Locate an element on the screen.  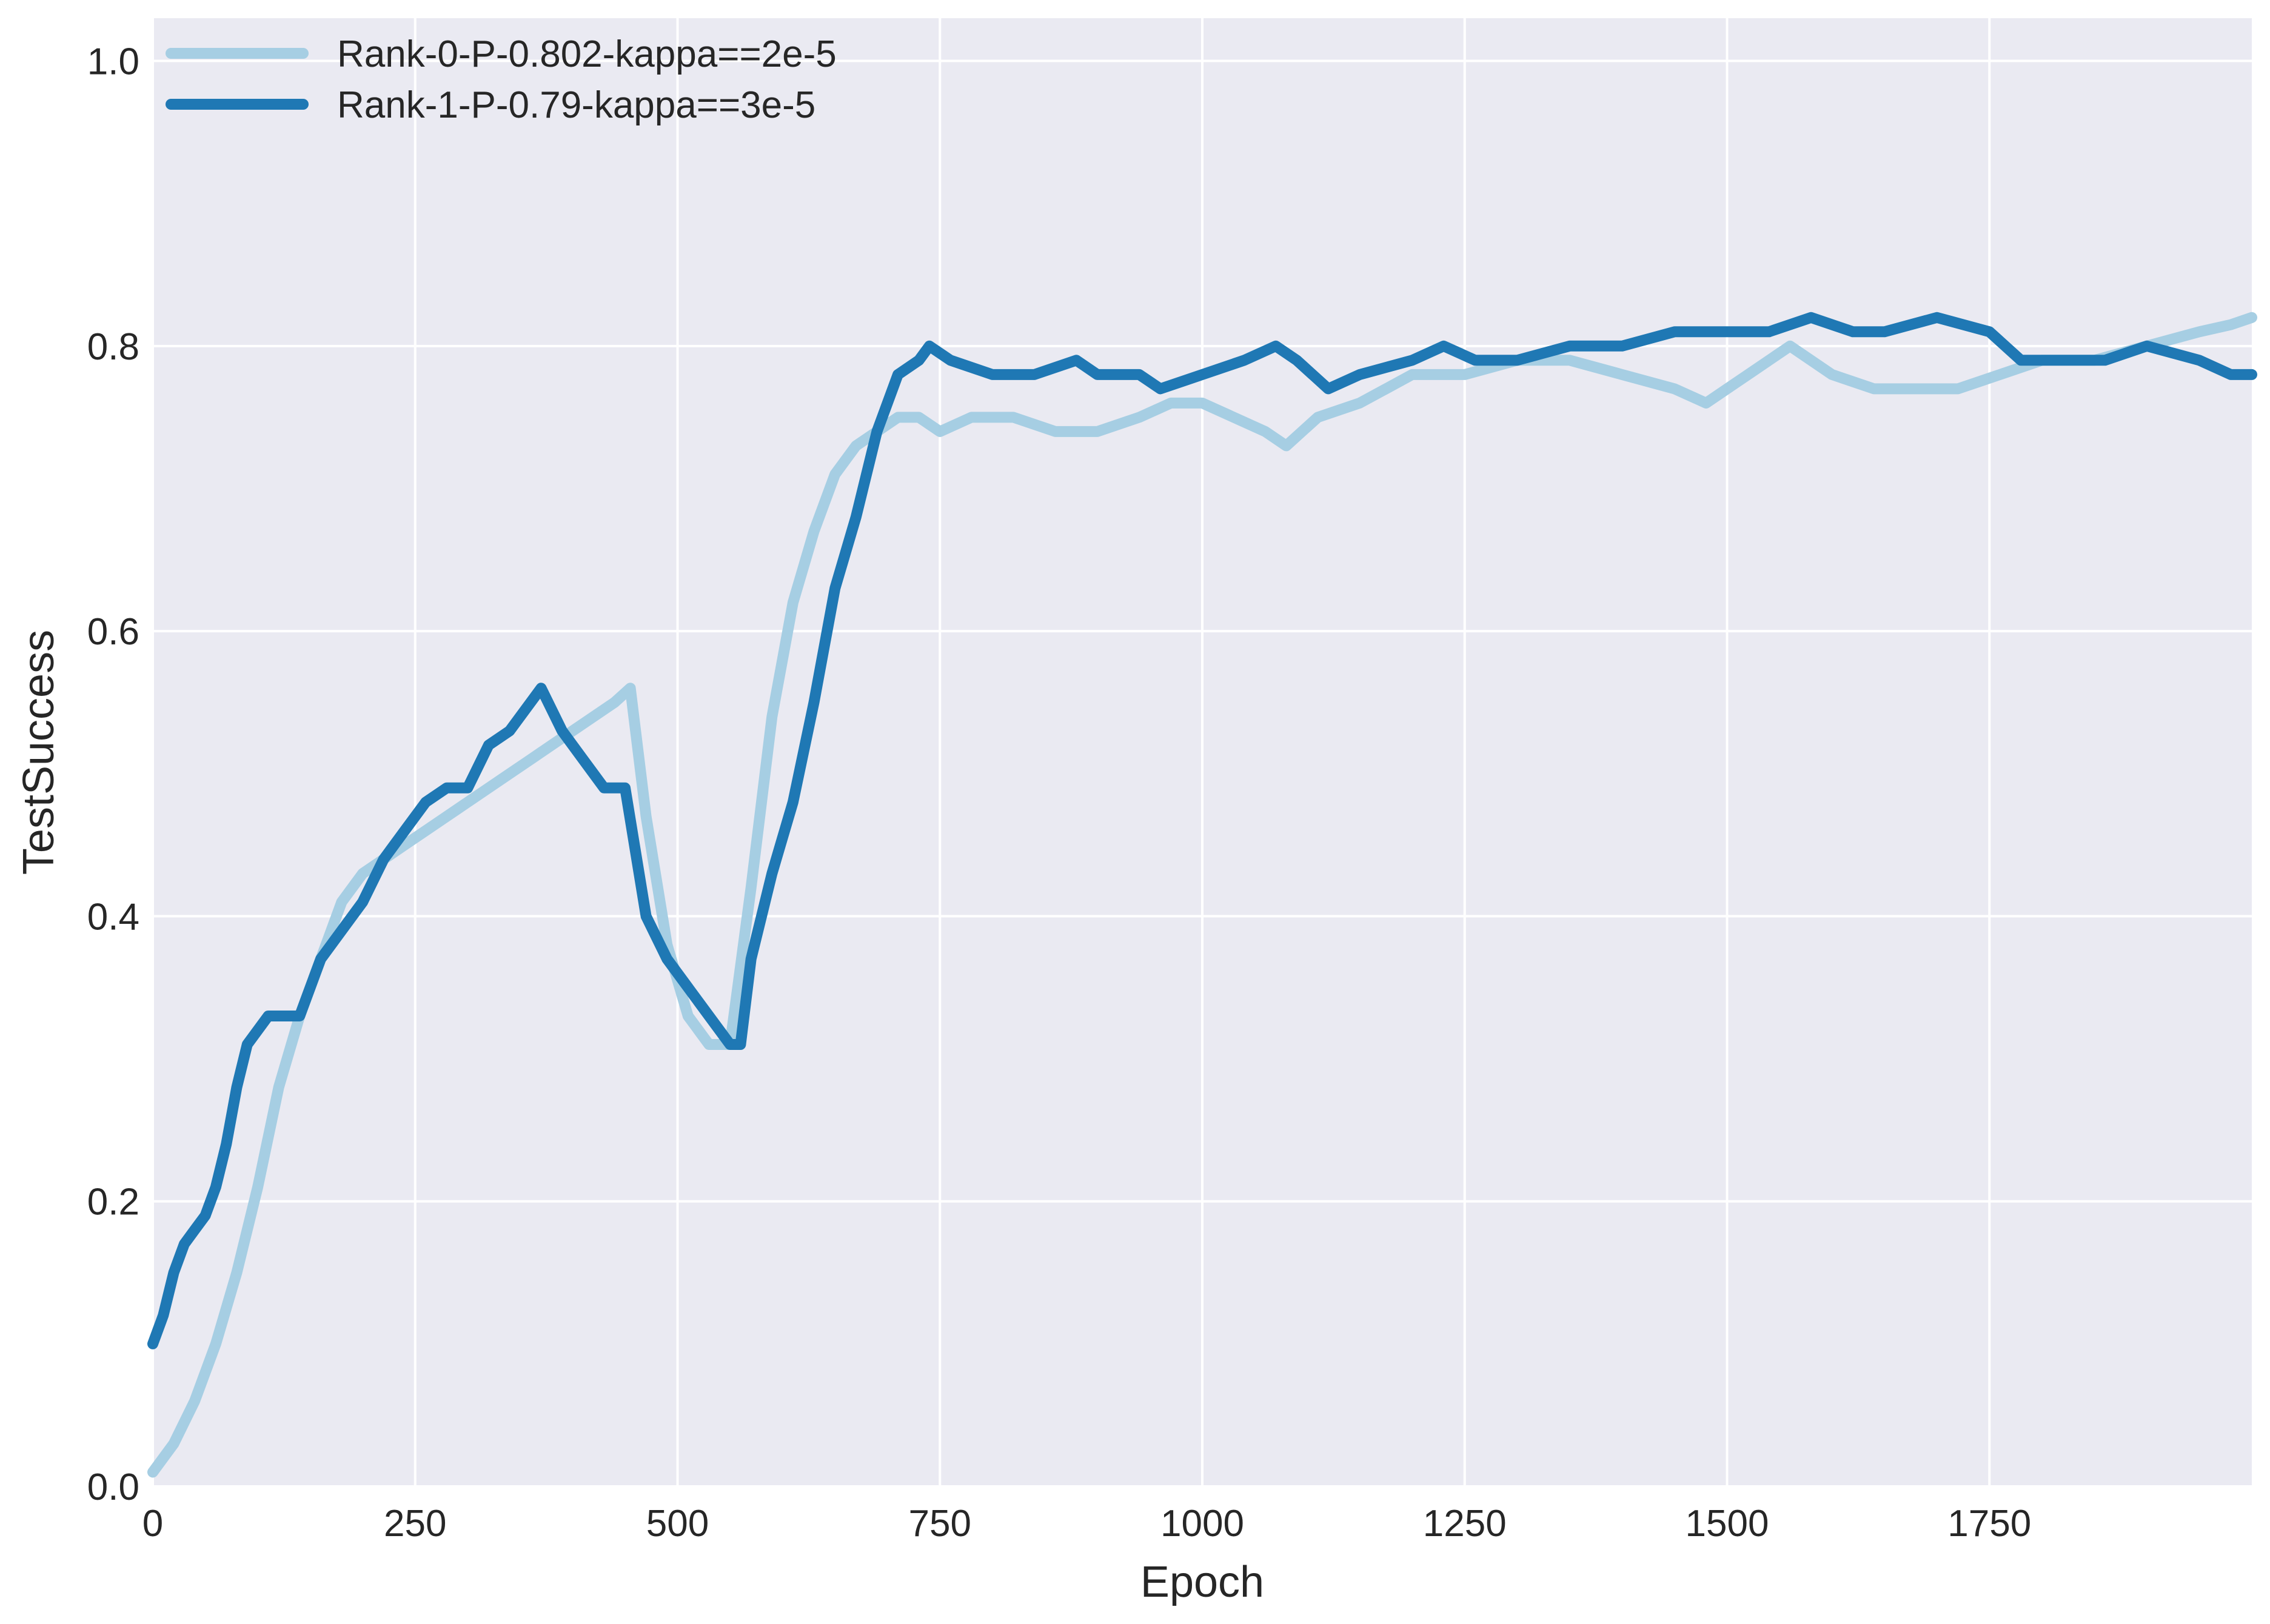
x-tick-label: 1500 is located at coordinates (1727, 1524).